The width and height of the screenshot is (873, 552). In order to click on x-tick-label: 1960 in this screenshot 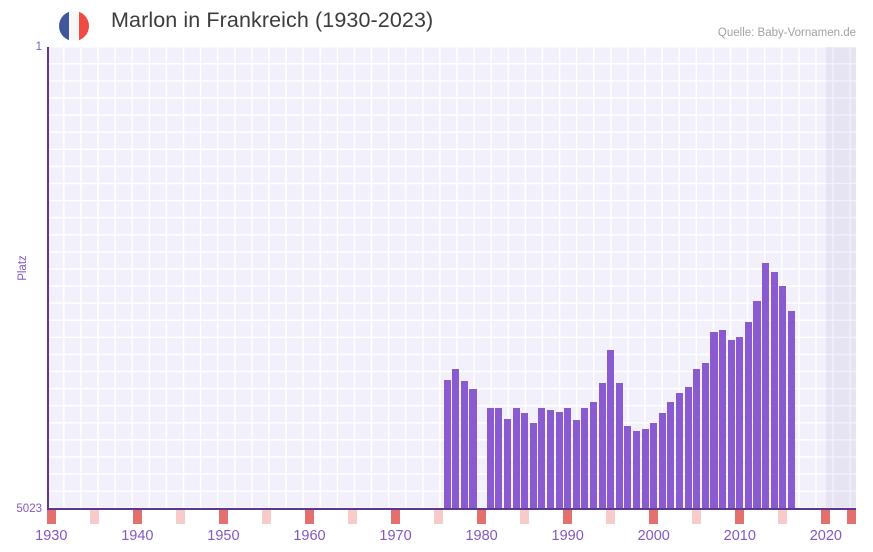, I will do `click(309, 536)`.